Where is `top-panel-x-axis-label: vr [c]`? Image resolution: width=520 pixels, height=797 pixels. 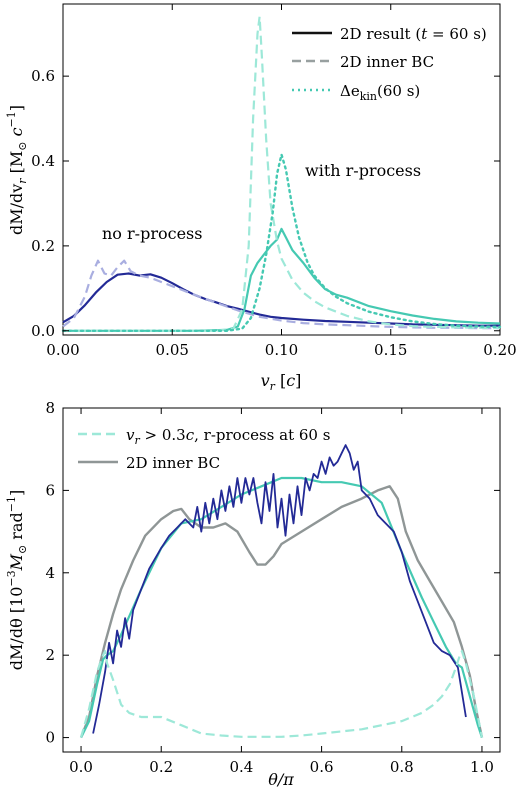 top-panel-x-axis-label: vr [c] is located at coordinates (281, 382).